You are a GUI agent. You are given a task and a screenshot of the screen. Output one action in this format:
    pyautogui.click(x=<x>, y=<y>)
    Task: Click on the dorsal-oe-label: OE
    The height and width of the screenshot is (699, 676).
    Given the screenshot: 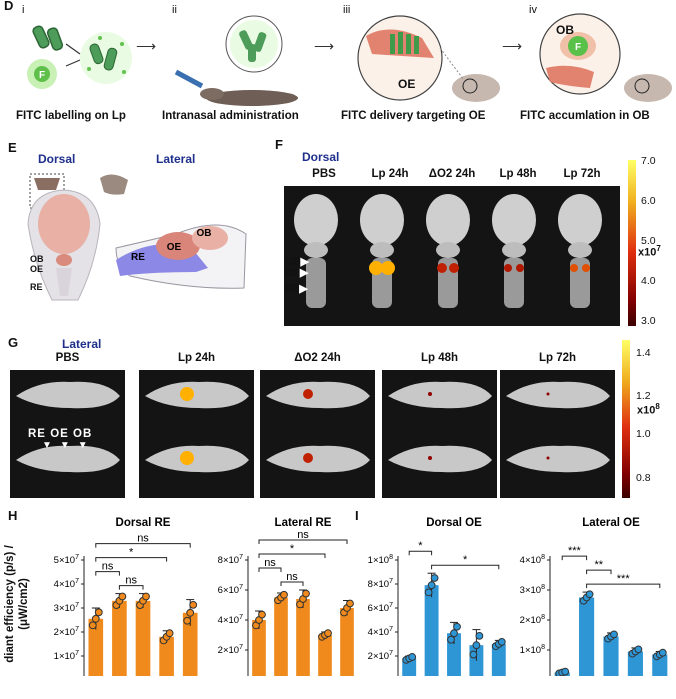 What is the action you would take?
    pyautogui.click(x=37, y=269)
    